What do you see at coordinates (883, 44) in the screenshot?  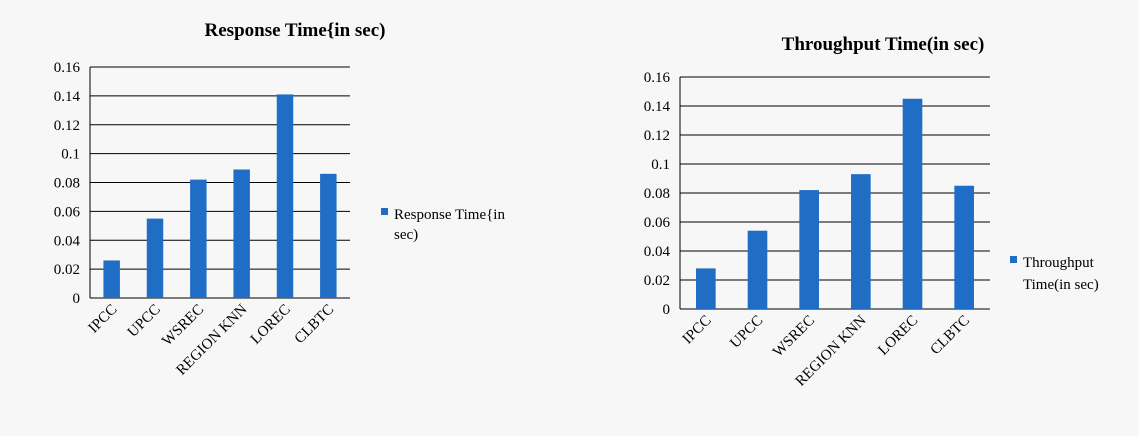 I see `chart-title: Throughput Time(in sec)` at bounding box center [883, 44].